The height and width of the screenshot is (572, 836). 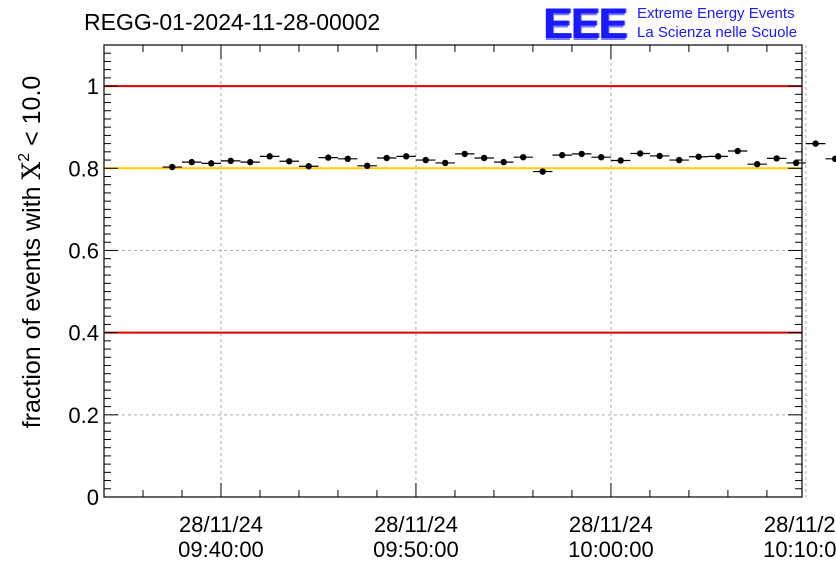 What do you see at coordinates (83, 168) in the screenshot?
I see `y-tick-label: 0.8` at bounding box center [83, 168].